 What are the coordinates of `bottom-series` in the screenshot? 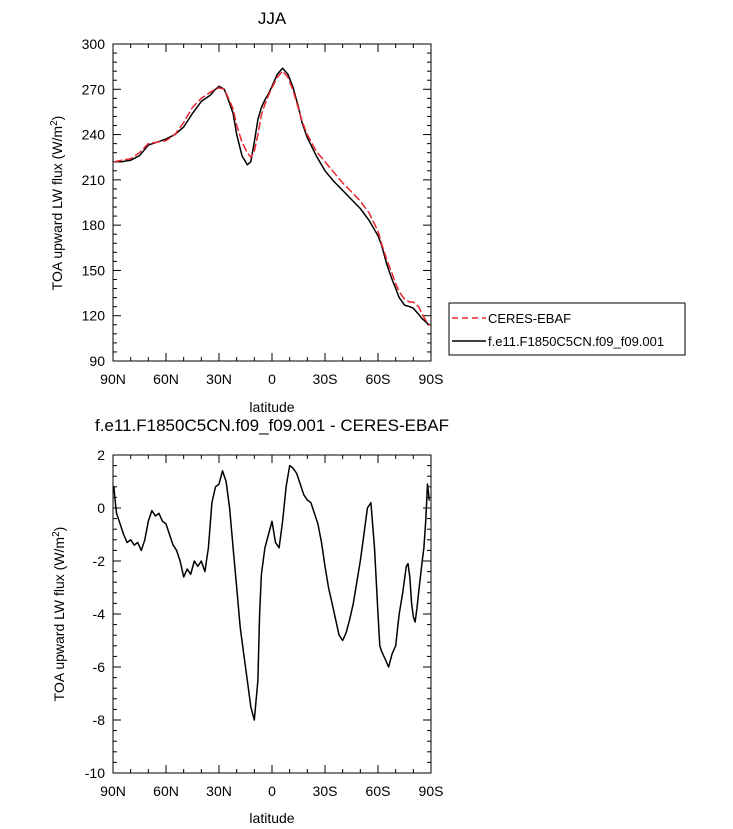 It's located at (271, 592).